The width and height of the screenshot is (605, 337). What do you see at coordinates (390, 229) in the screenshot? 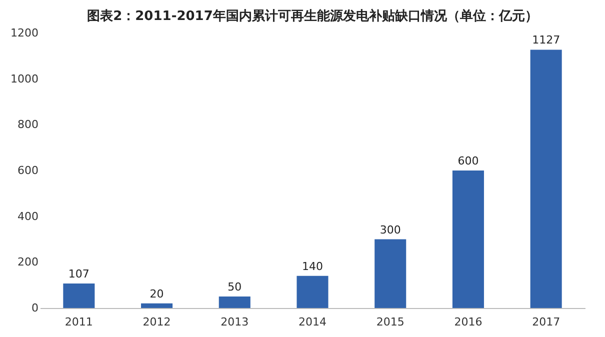
I see `data-label: 300` at bounding box center [390, 229].